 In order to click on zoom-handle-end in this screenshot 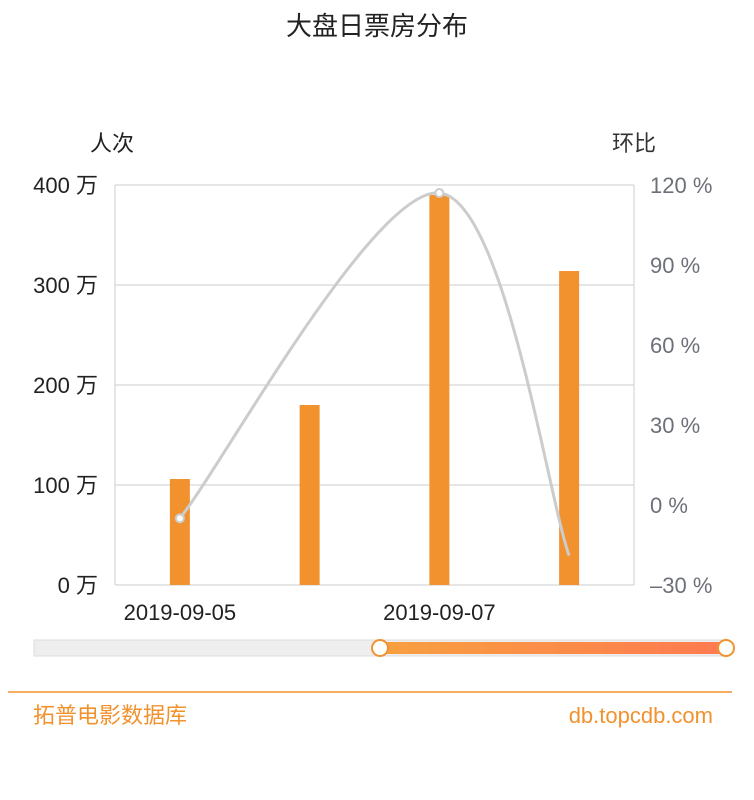, I will do `click(726, 648)`.